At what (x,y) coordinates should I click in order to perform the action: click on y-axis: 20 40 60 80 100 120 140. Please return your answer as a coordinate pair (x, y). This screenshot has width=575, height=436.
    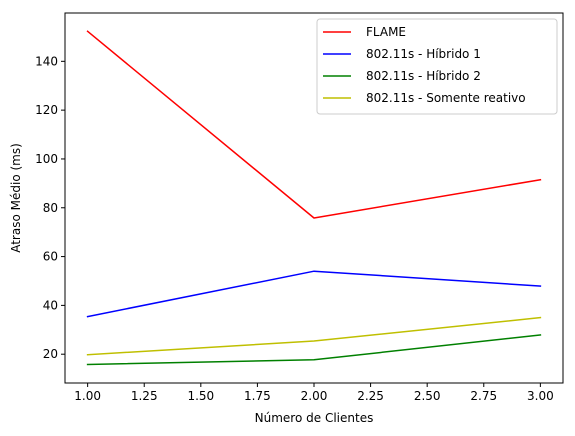
    Looking at the image, I should click on (50, 207).